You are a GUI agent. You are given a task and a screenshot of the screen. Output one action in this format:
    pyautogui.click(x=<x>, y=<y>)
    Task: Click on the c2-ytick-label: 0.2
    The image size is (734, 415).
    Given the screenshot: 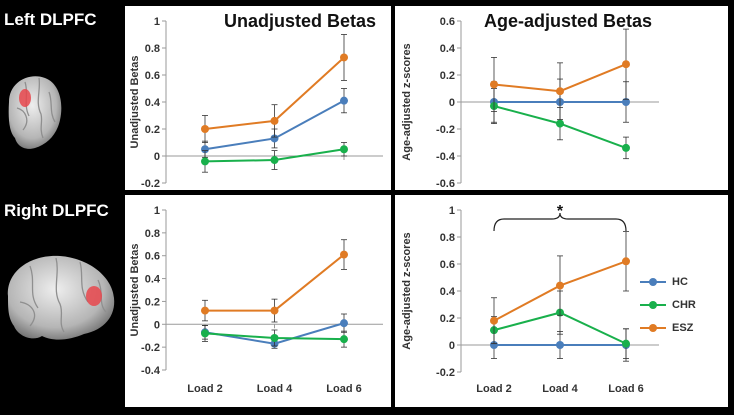 What is the action you would take?
    pyautogui.click(x=447, y=76)
    